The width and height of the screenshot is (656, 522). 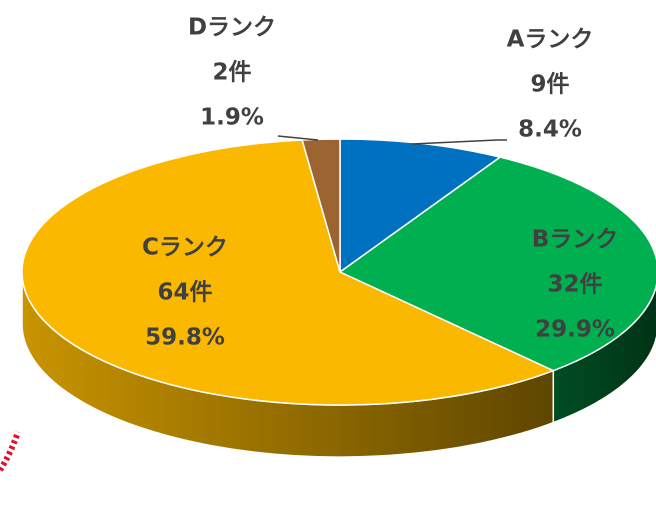 I want to click on slice, so click(x=321, y=205).